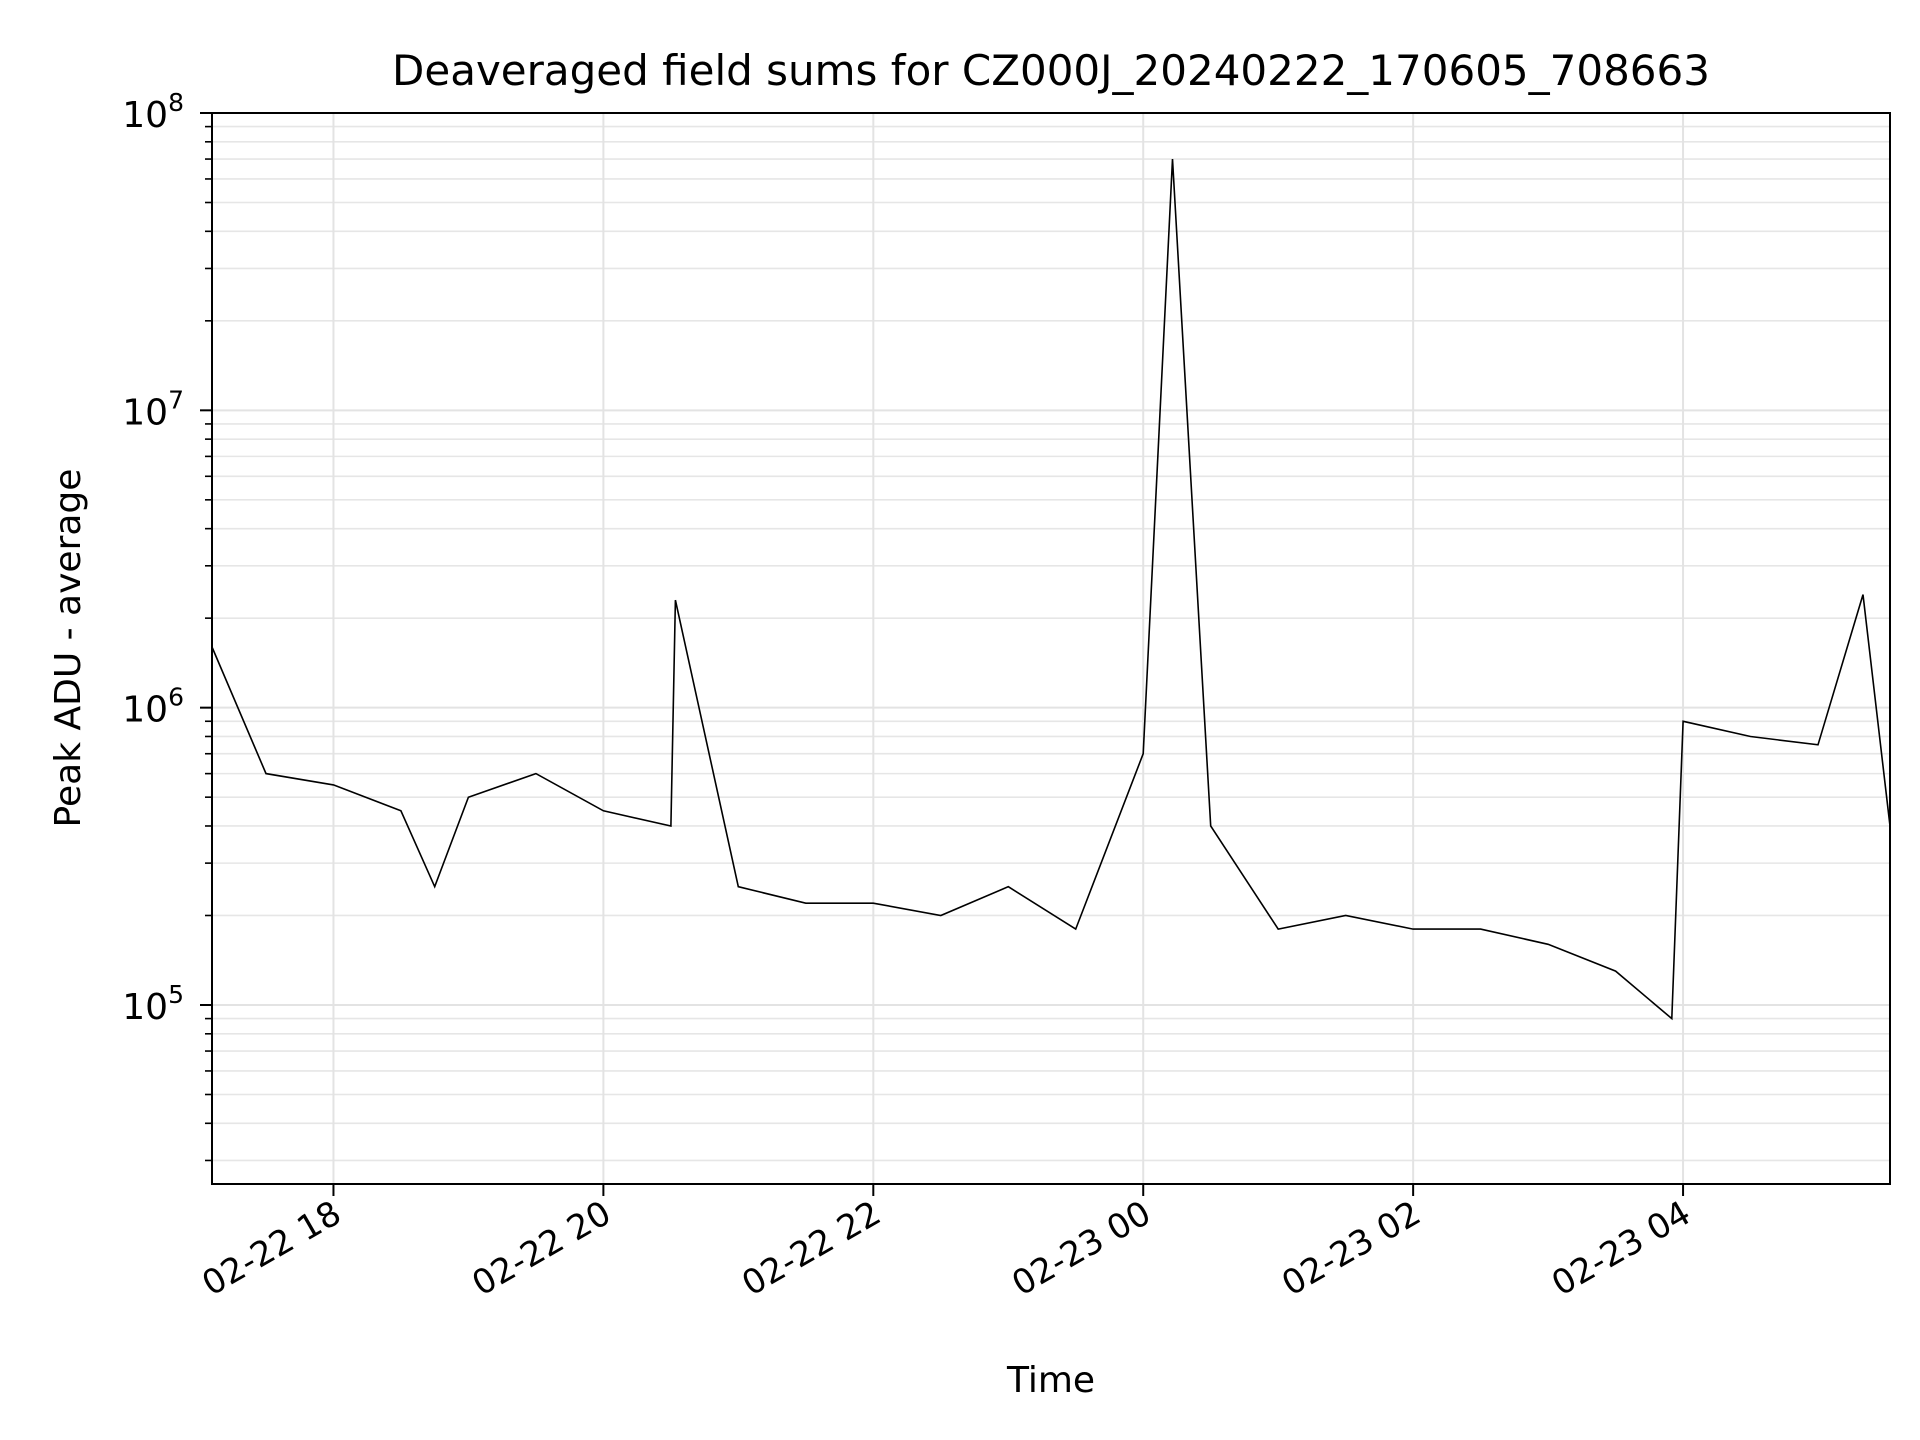 This screenshot has height=1440, width=1920. I want to click on y-axis-label: Peak ADU - average, so click(68, 648).